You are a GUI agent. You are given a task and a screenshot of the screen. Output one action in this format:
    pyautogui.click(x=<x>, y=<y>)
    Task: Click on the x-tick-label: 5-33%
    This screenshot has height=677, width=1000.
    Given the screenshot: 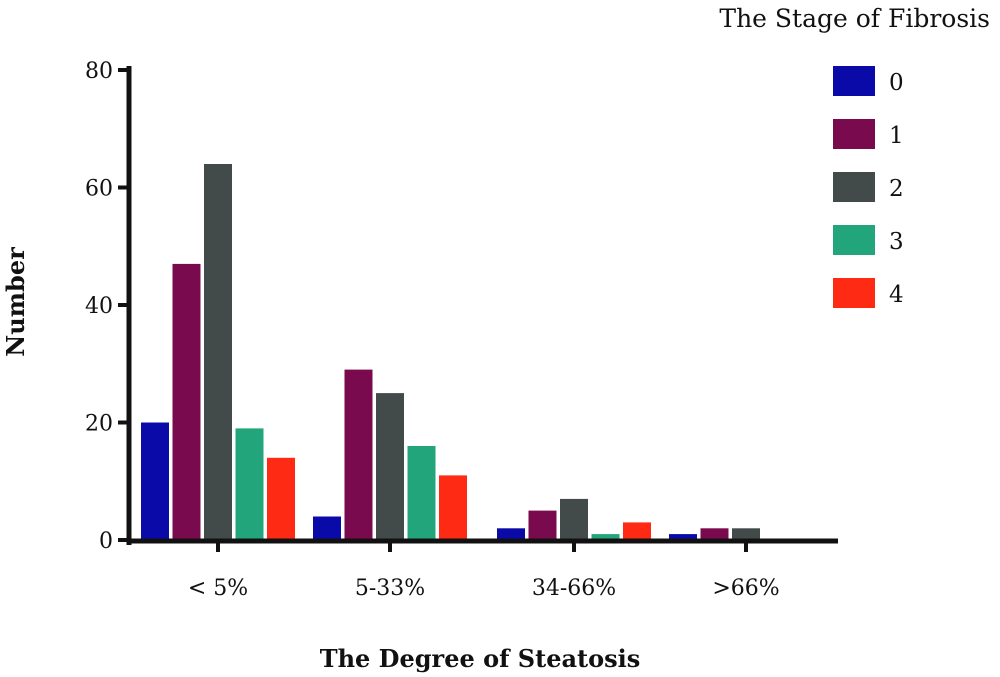 What is the action you would take?
    pyautogui.click(x=390, y=588)
    